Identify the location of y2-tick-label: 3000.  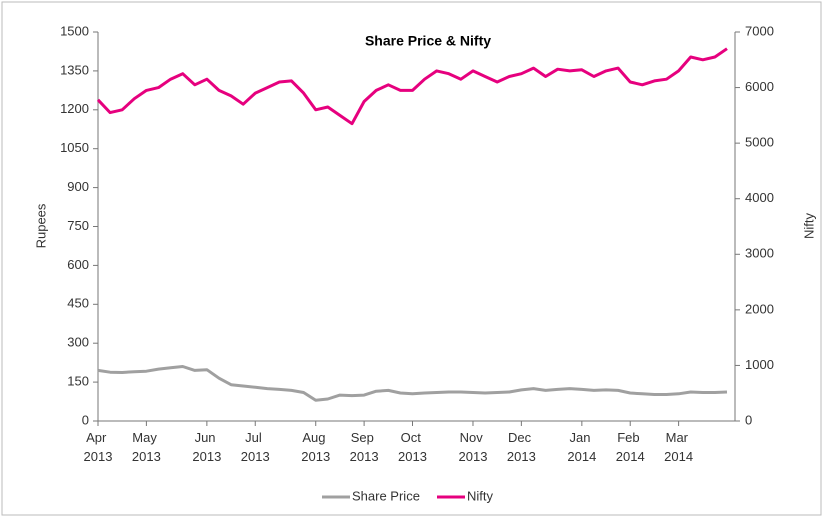
(759, 253).